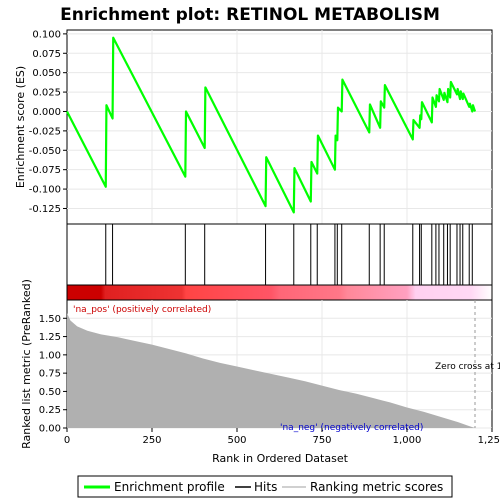 The width and height of the screenshot is (500, 500). Describe the element at coordinates (250, 15) in the screenshot. I see `chart-title: Enrichment plot: RETINOL METABOLISM` at that location.